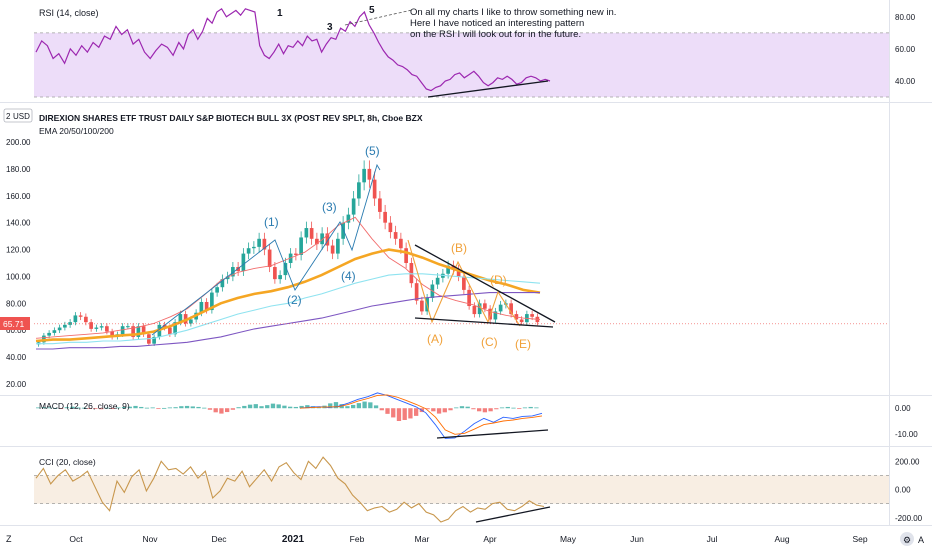 The height and width of the screenshot is (555, 932). What do you see at coordinates (781, 539) in the screenshot?
I see `time-axis-label: Aug` at bounding box center [781, 539].